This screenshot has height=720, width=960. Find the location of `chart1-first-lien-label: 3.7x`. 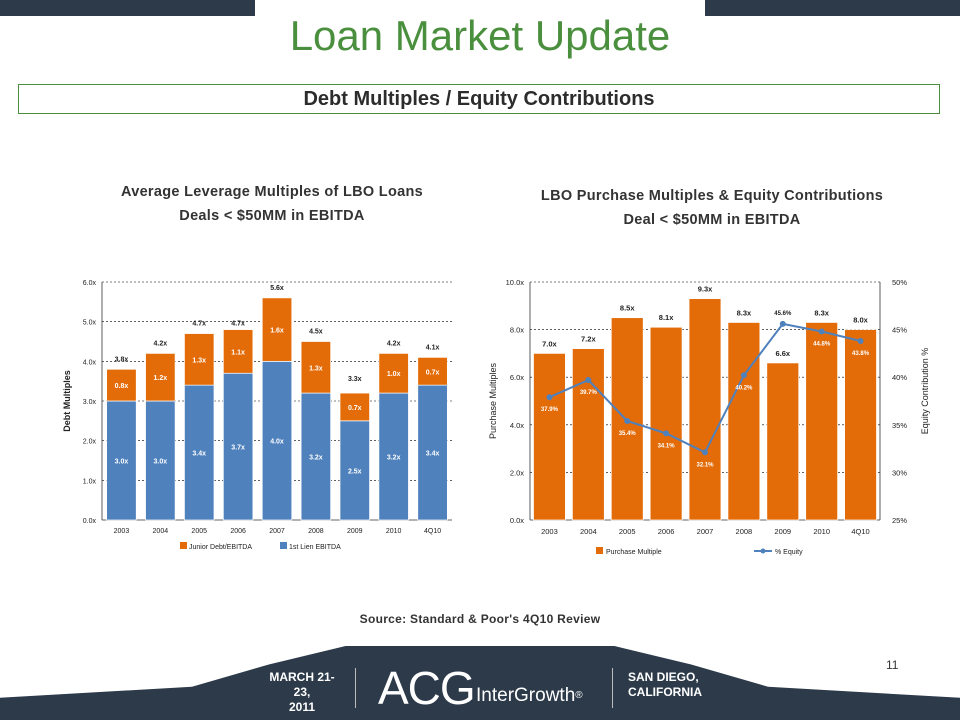

chart1-first-lien-label: 3.7x is located at coordinates (238, 448).